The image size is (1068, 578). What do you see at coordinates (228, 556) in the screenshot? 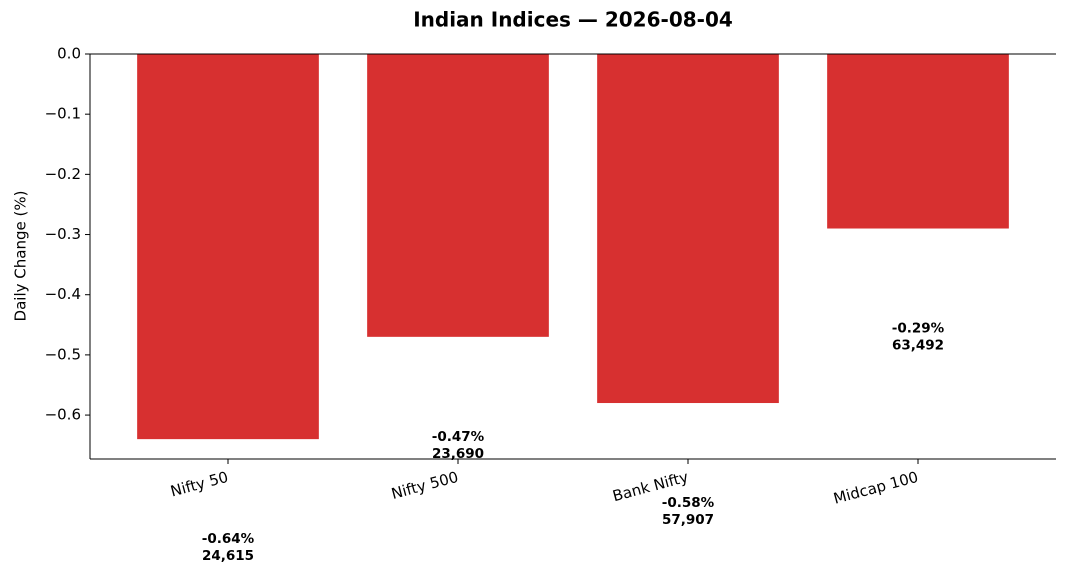
I see `data-label: 24,615` at bounding box center [228, 556].